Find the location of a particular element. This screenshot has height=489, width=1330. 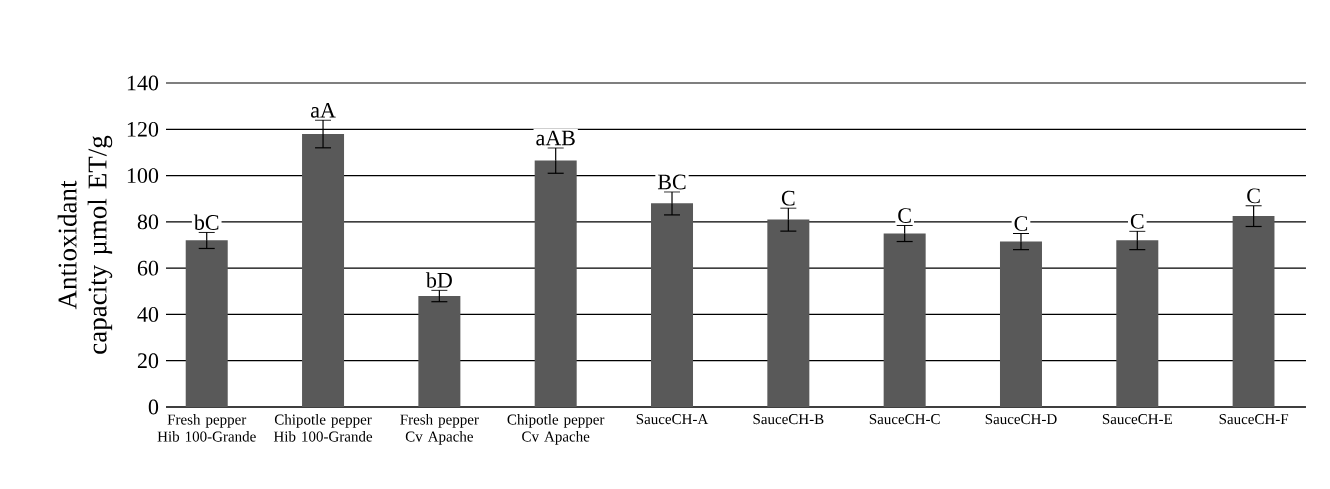

y-tick-label: 80 is located at coordinates (148, 222).